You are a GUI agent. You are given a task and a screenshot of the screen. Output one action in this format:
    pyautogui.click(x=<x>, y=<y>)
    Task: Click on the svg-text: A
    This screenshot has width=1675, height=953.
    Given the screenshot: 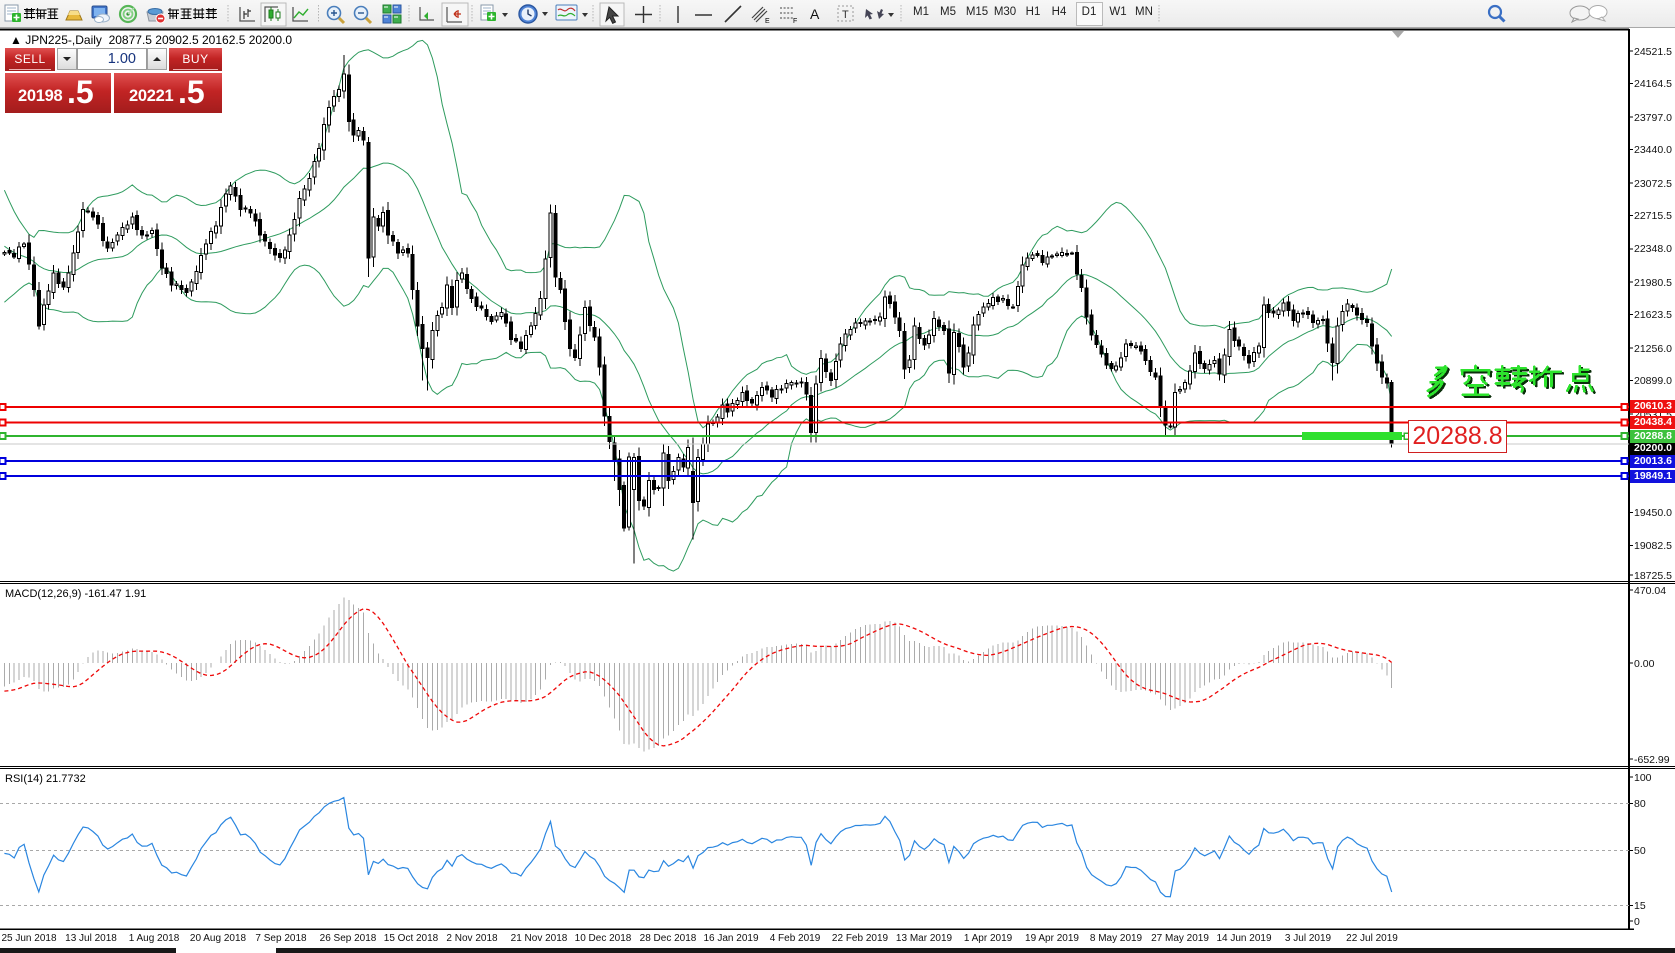 What is the action you would take?
    pyautogui.click(x=815, y=14)
    